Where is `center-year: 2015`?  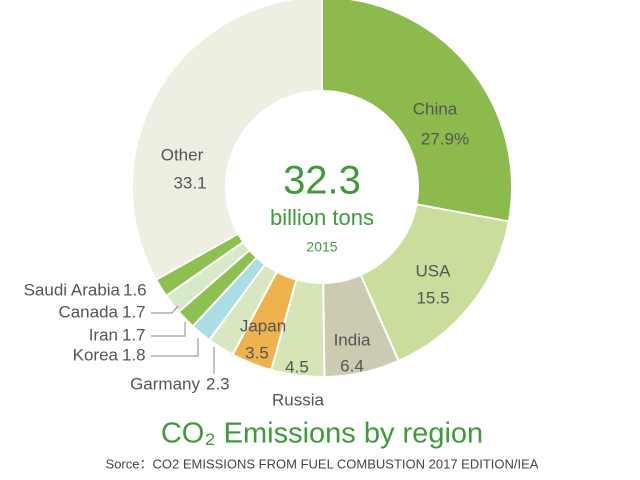
center-year: 2015 is located at coordinates (321, 247).